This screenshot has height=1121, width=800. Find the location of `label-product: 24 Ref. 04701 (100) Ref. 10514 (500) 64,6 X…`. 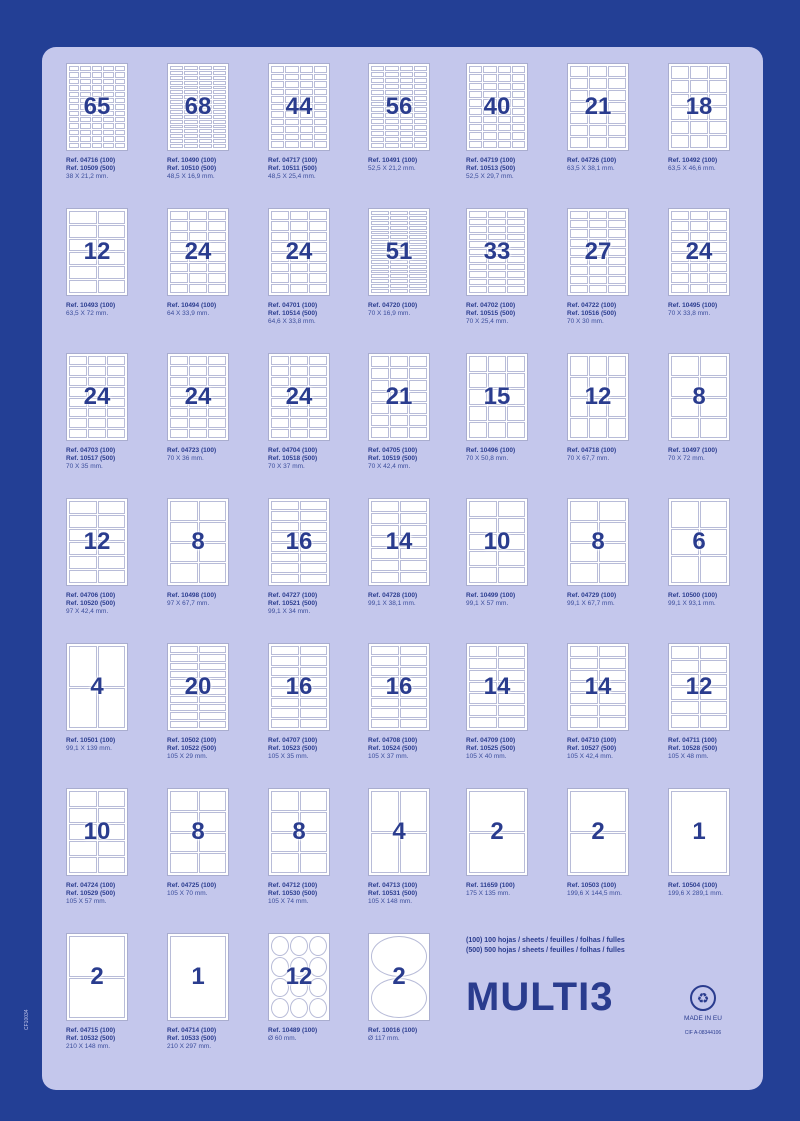

label-product: 24 Ref. 04701 (100) Ref. 10514 (500) 64,6 X… is located at coordinates (313, 278).